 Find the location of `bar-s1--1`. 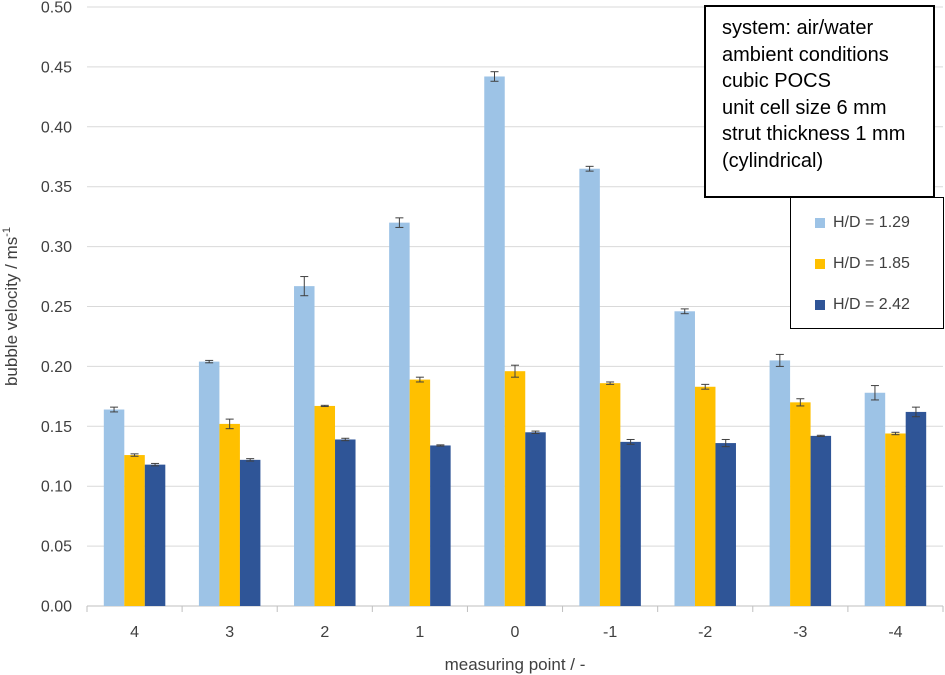

bar-s1--1 is located at coordinates (610, 494).